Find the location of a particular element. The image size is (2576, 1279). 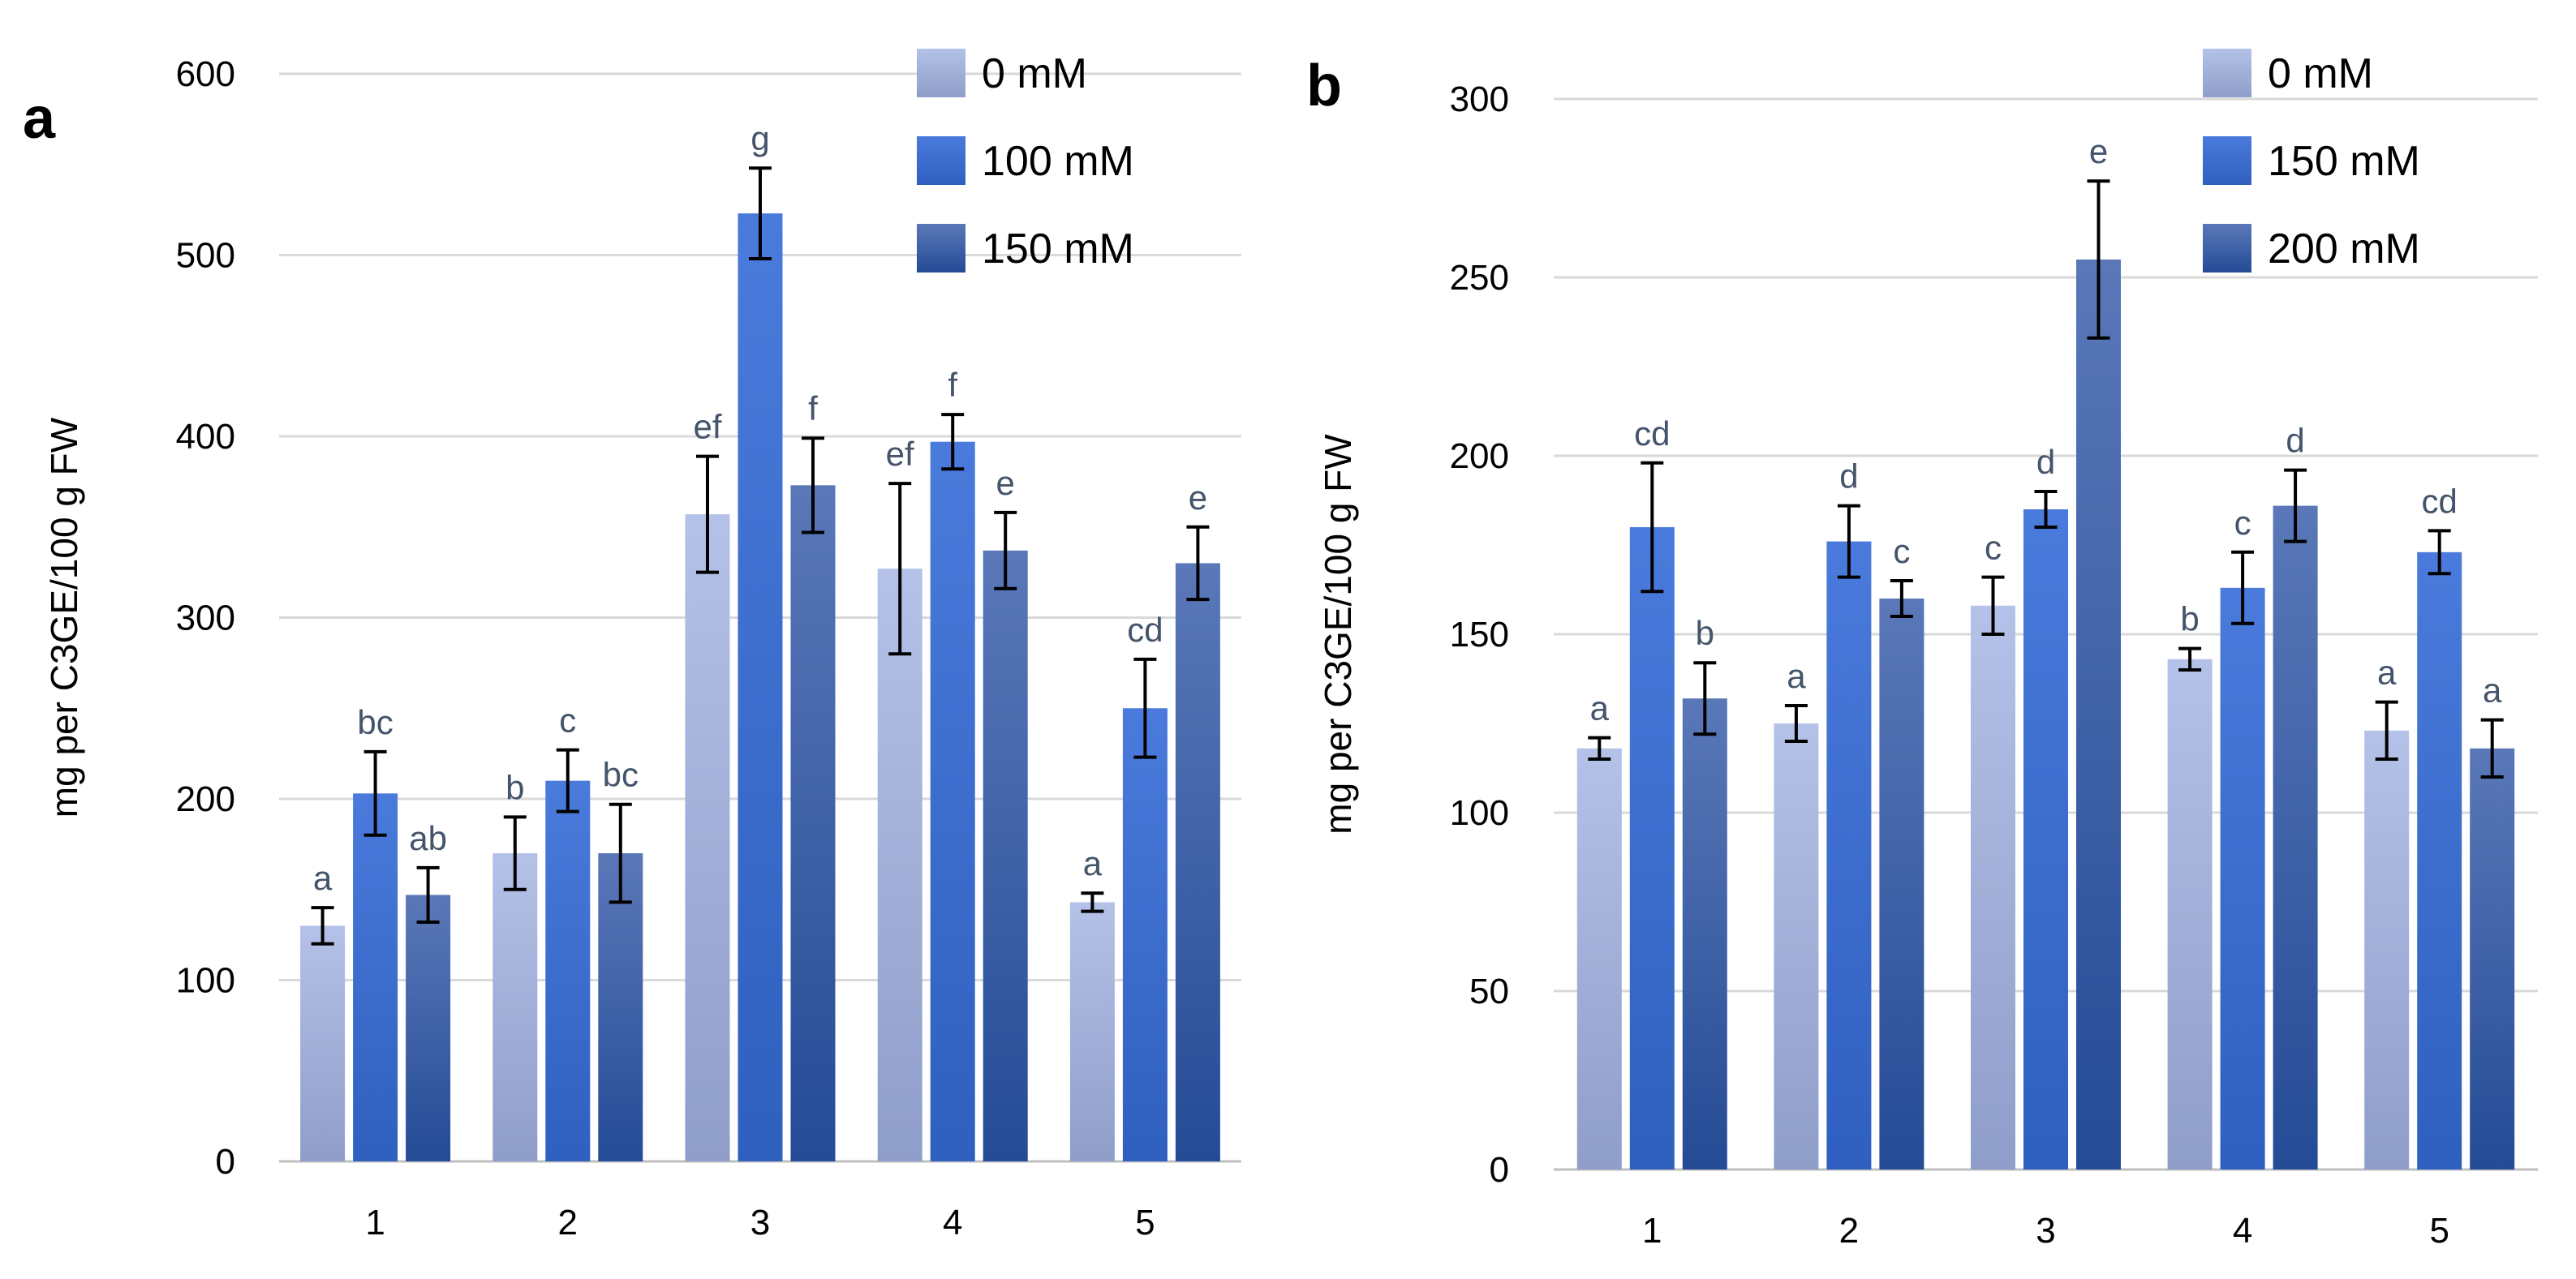

y-tick-label: 400 is located at coordinates (206, 437).